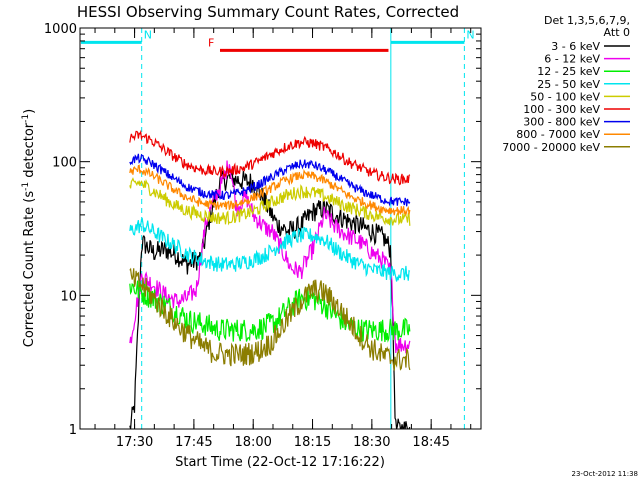  Describe the element at coordinates (312, 442) in the screenshot. I see `x-tick-label: 18:15` at that location.